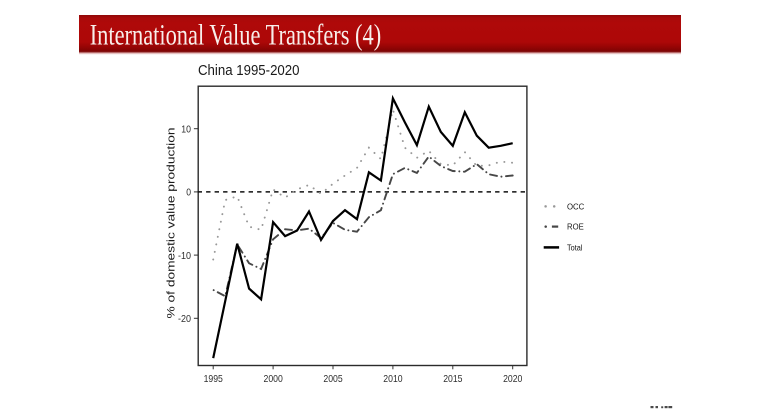  Describe the element at coordinates (249, 71) in the screenshot. I see `svg-text: China 1995-2020` at that location.